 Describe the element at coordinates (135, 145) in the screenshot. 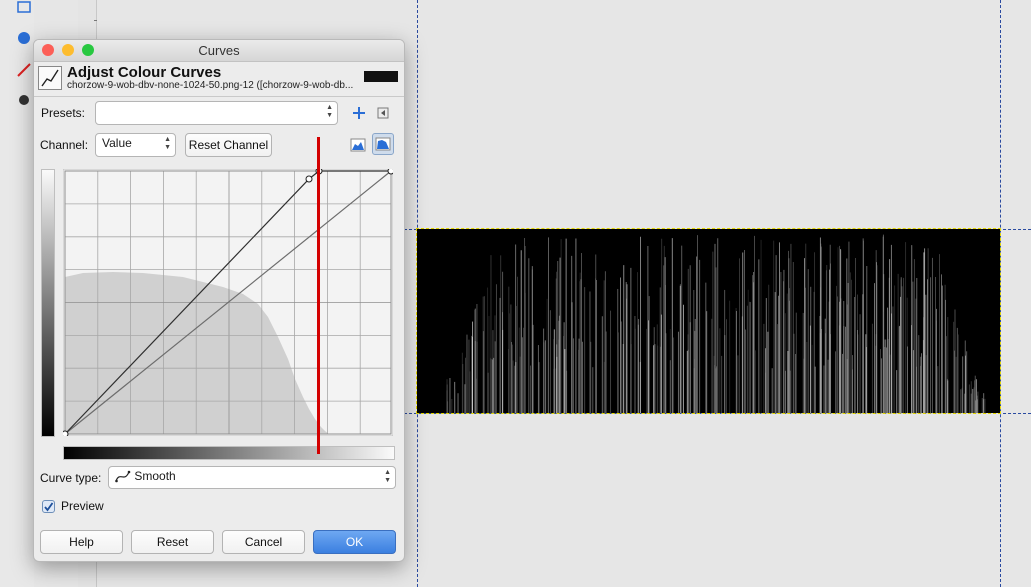

I see `channel-combo: Value ▲ ▼` at that location.